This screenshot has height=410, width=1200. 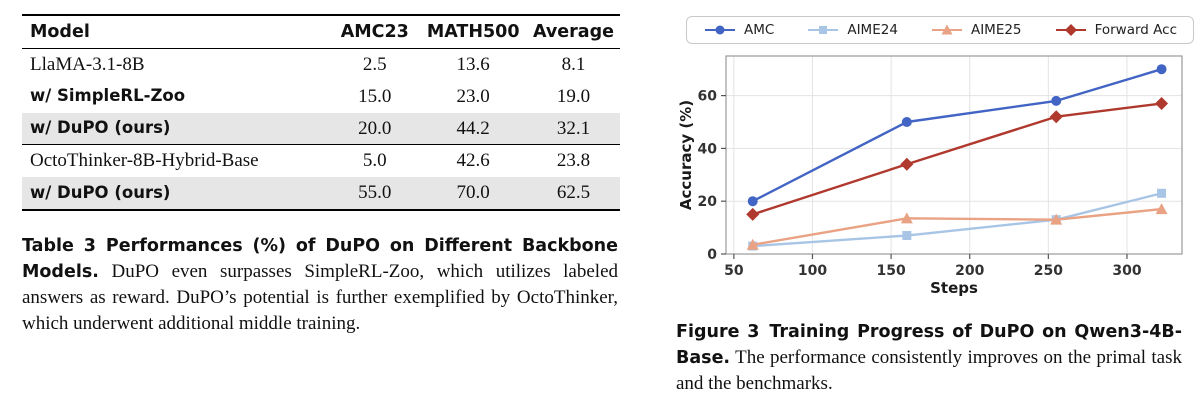 What do you see at coordinates (573, 128) in the screenshot?
I see `value-cell: 32.1` at bounding box center [573, 128].